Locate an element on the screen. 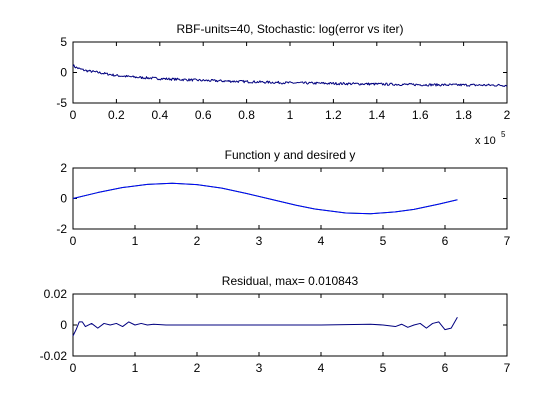 The image size is (560, 420). function-y-tick-label: 0 is located at coordinates (63, 199).